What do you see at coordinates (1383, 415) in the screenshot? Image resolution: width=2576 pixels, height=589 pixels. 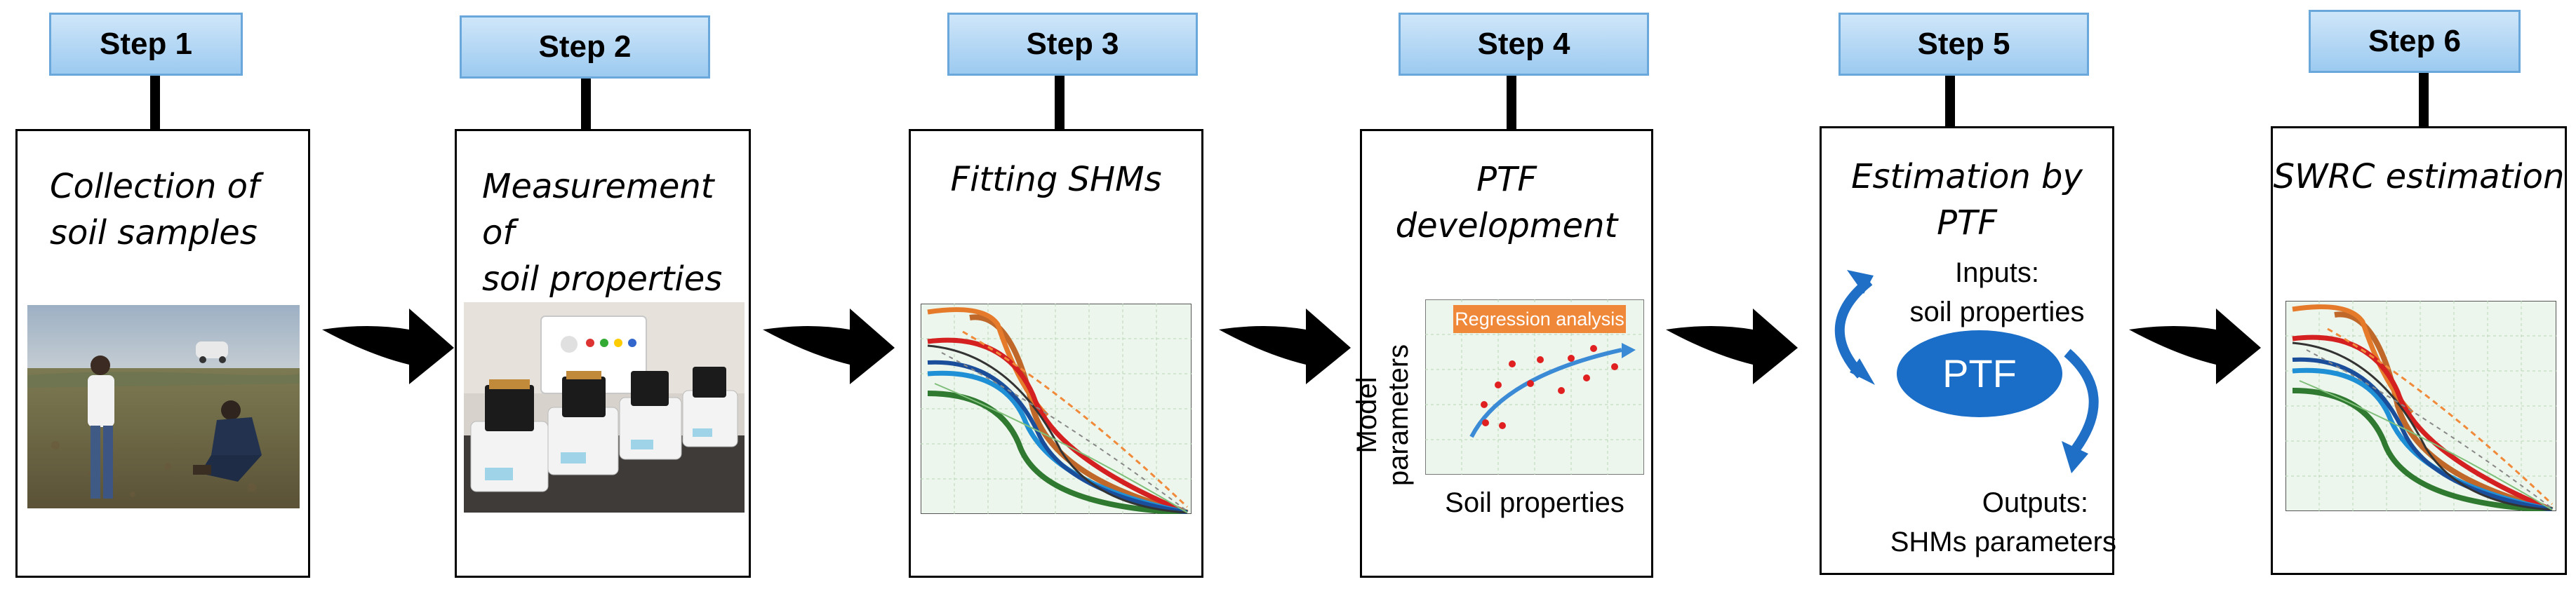 I see `y-axis-label: Model parameters` at bounding box center [1383, 415].